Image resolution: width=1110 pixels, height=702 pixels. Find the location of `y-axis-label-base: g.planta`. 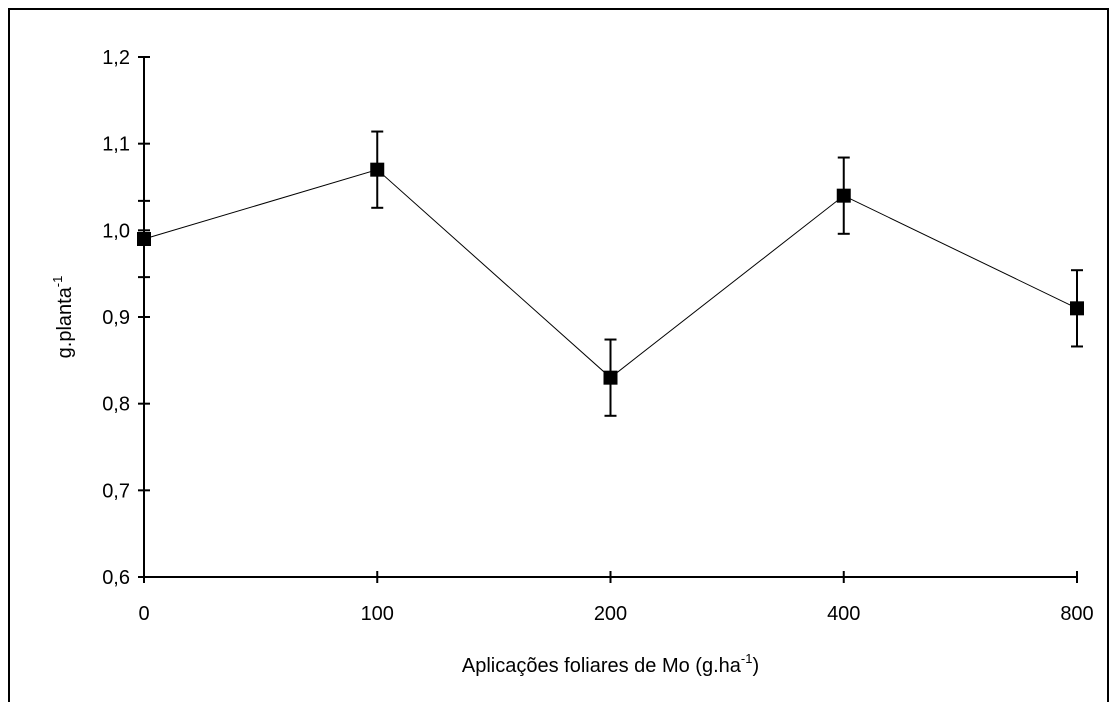

y-axis-label-base: g.planta is located at coordinates (65, 322).